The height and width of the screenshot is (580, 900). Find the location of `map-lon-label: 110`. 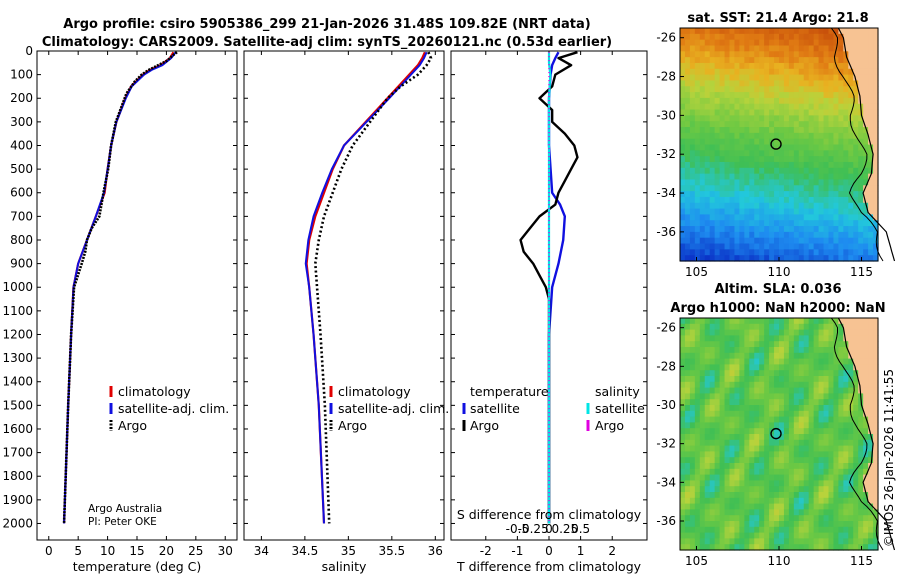

map-lon-label: 110 is located at coordinates (779, 272).